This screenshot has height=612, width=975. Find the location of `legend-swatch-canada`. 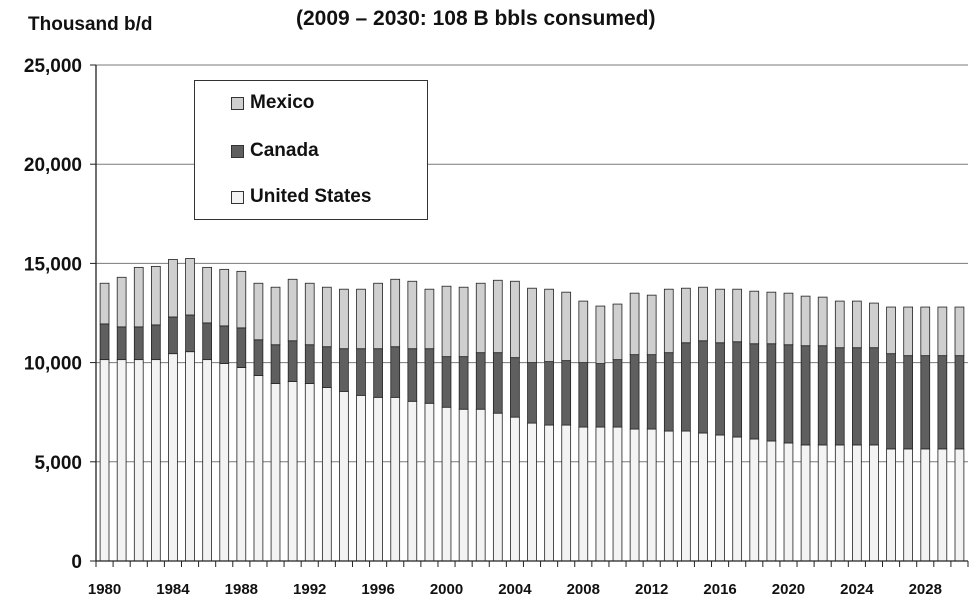

legend-swatch-canada is located at coordinates (237, 151).